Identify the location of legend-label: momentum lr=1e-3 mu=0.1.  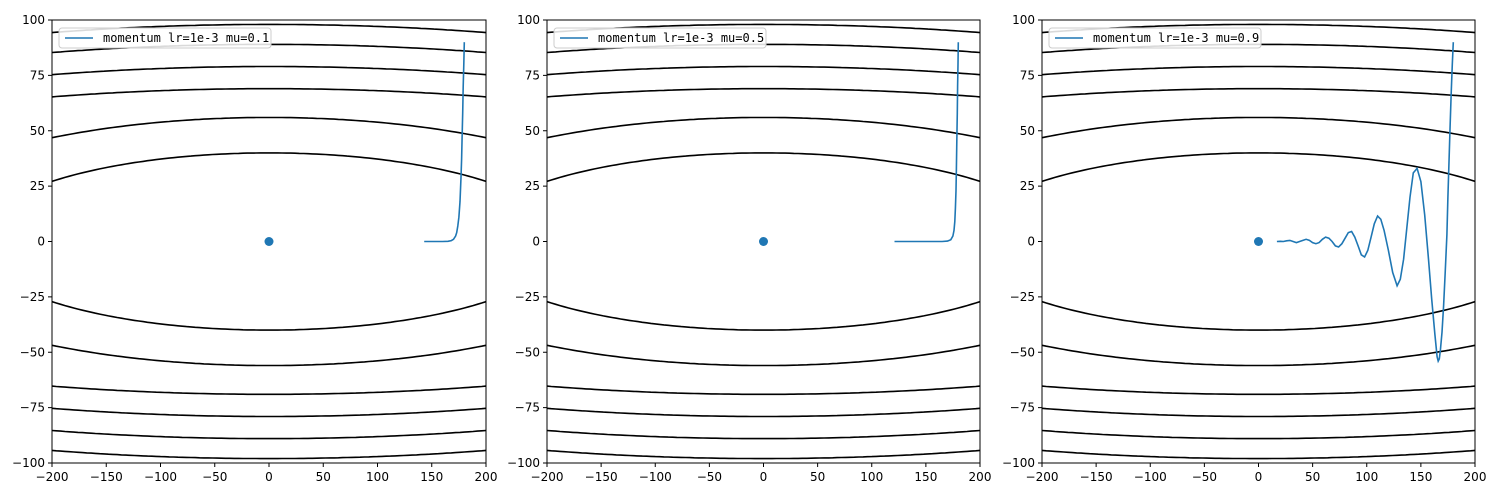
(186, 38).